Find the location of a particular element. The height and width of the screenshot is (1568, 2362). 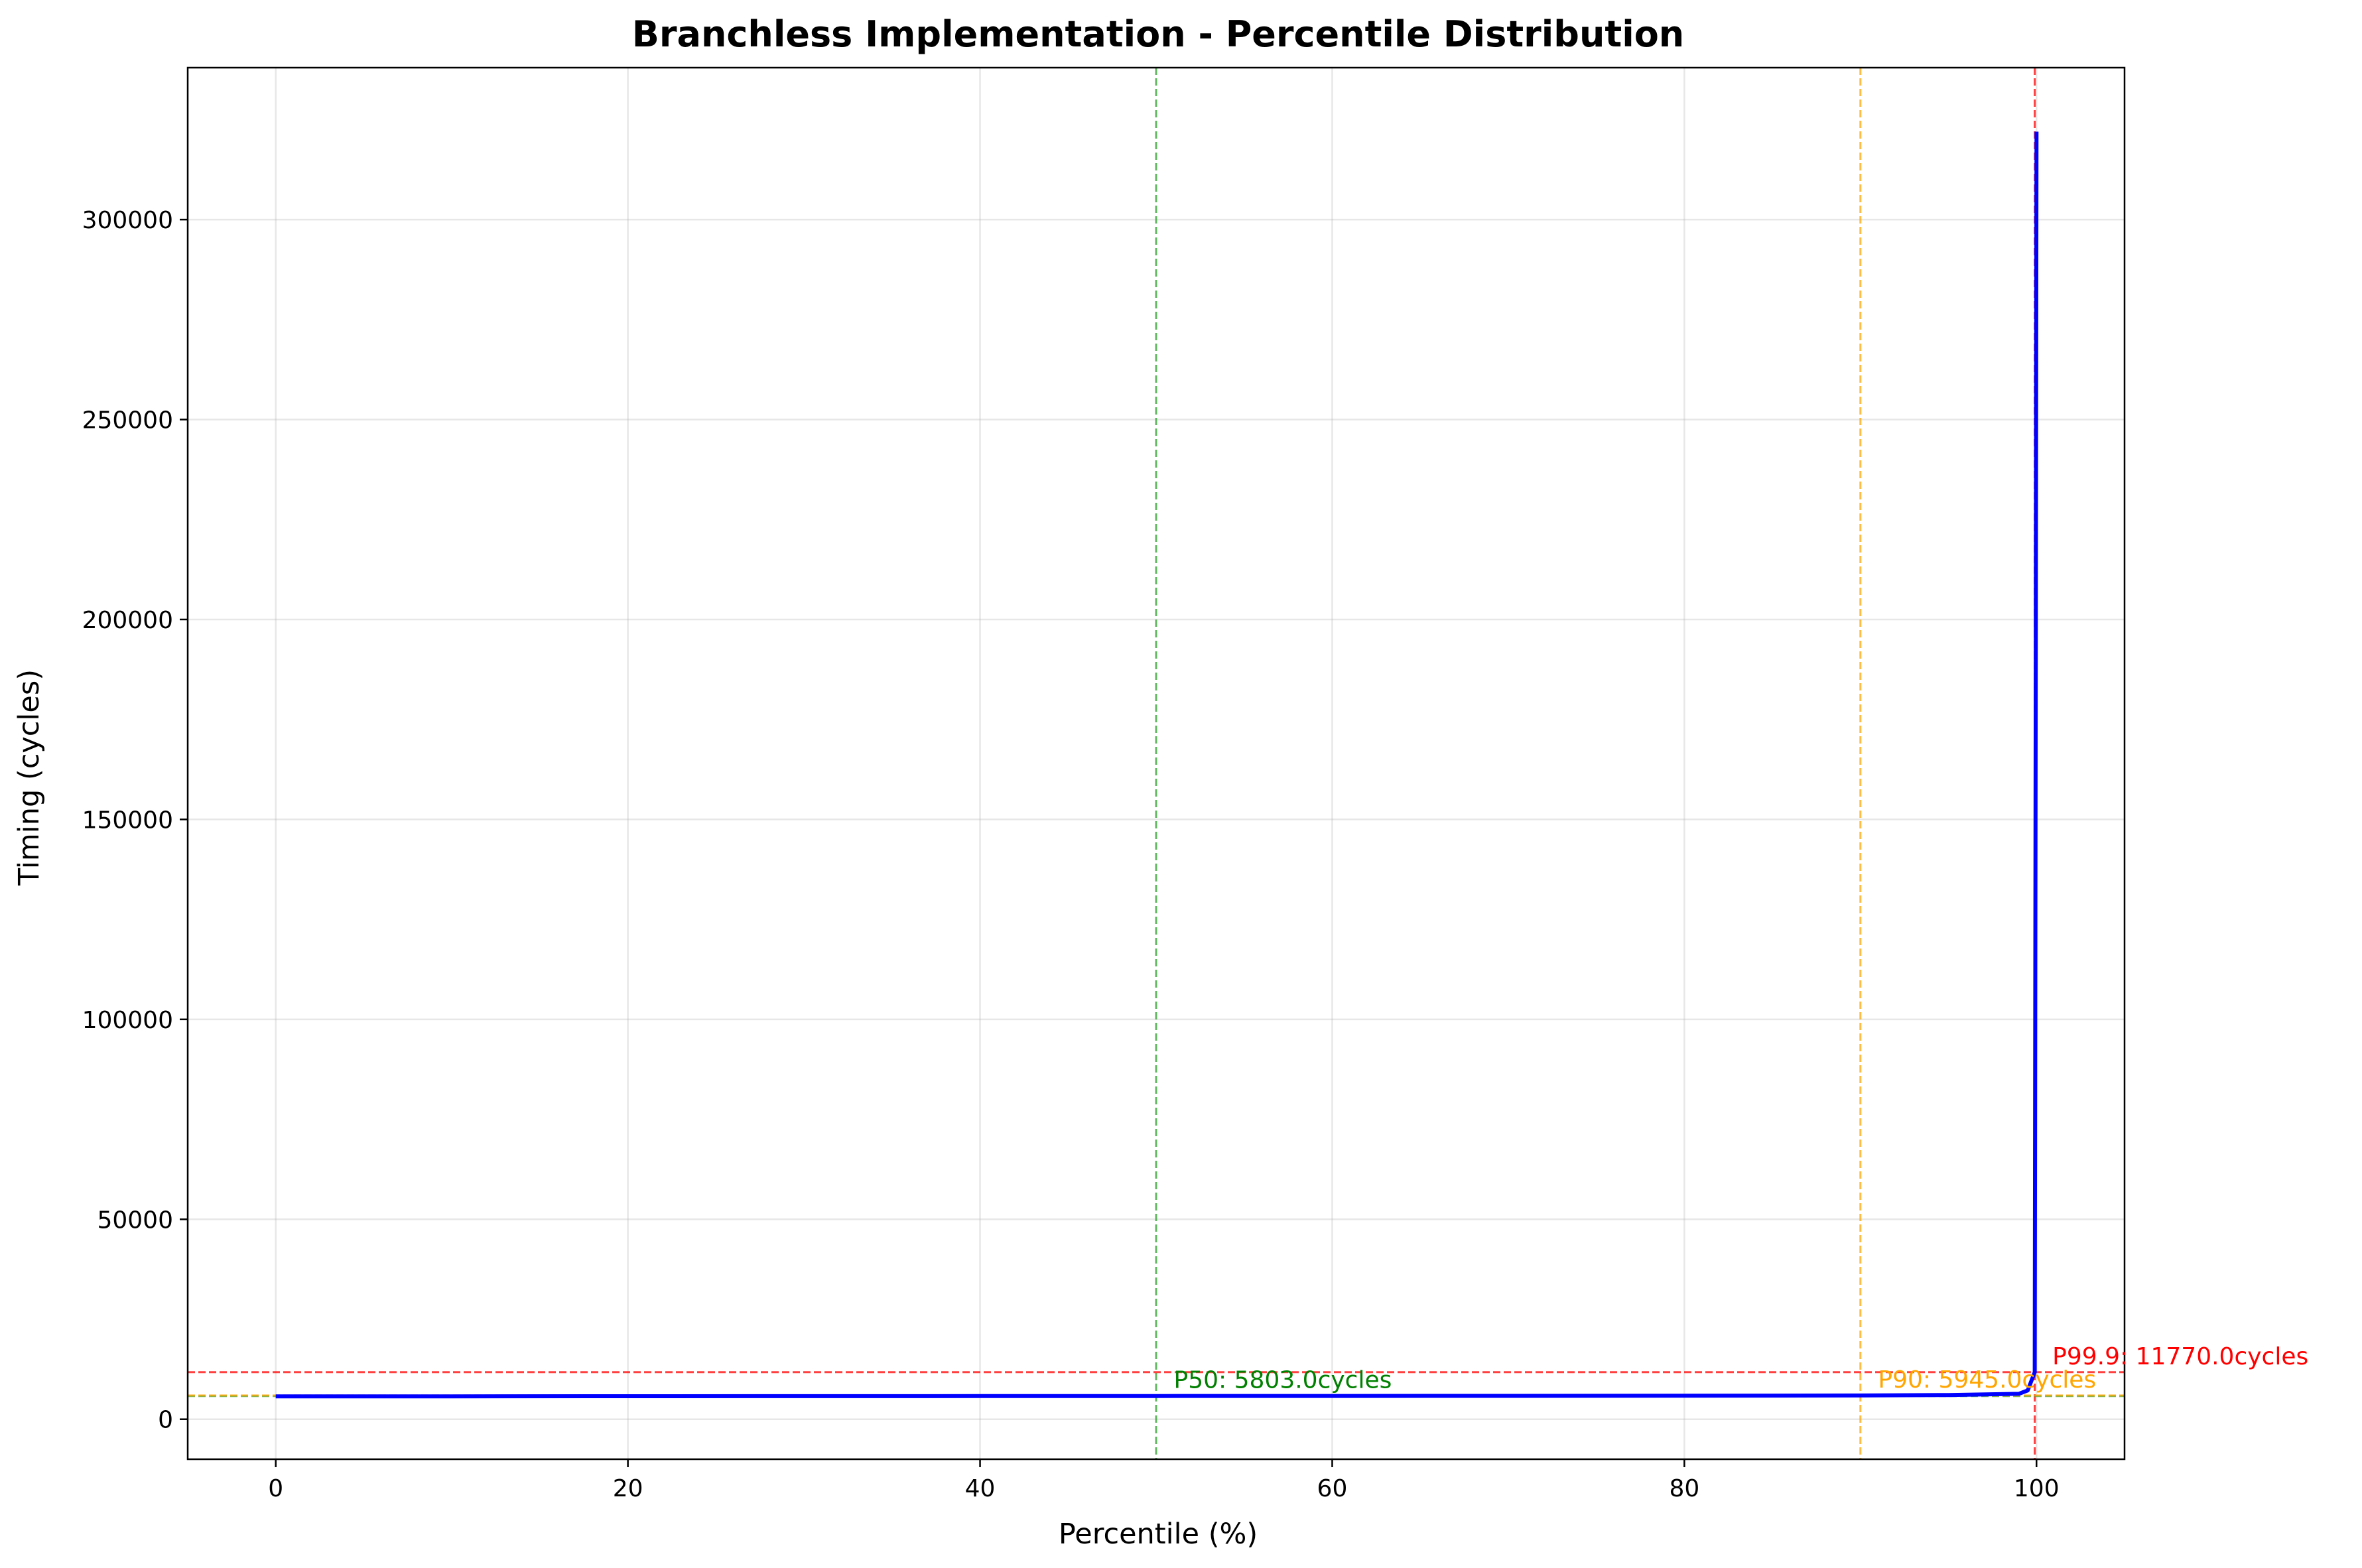

x-tick-label: 100 is located at coordinates (2037, 1488).